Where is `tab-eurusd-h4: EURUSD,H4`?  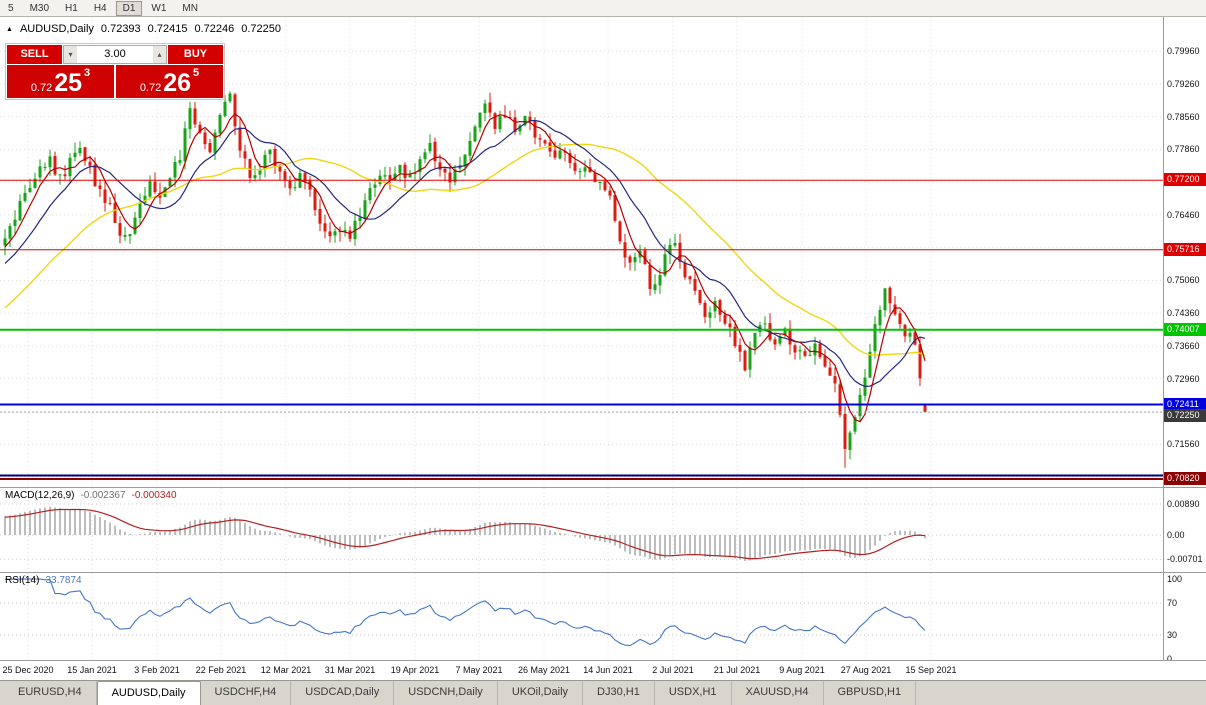
tab-eurusd-h4: EURUSD,H4 is located at coordinates (50, 693).